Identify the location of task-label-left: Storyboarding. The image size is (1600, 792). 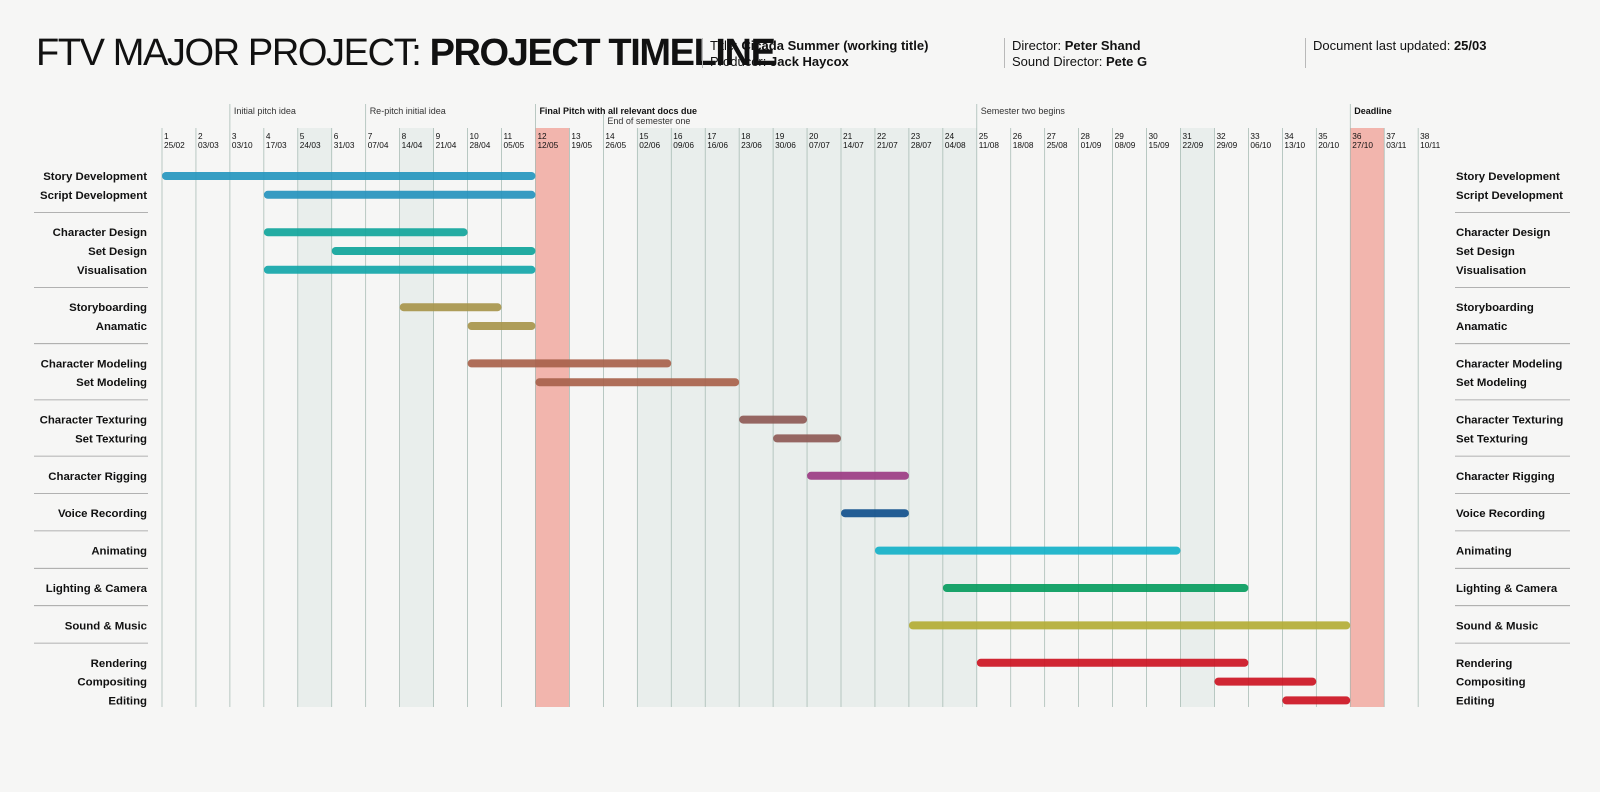
(108, 308).